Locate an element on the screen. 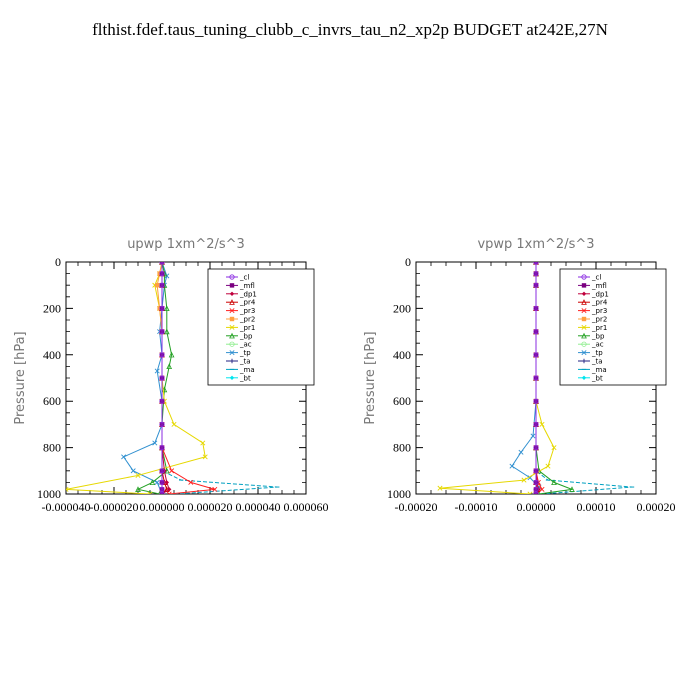 This screenshot has height=700, width=700. legend-label: _pr2 is located at coordinates (599, 320).